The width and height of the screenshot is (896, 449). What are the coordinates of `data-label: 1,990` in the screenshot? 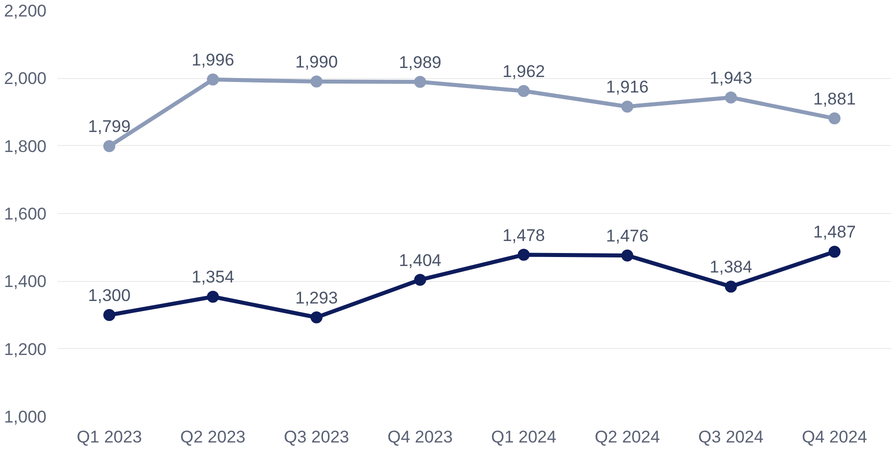 It's located at (316, 62).